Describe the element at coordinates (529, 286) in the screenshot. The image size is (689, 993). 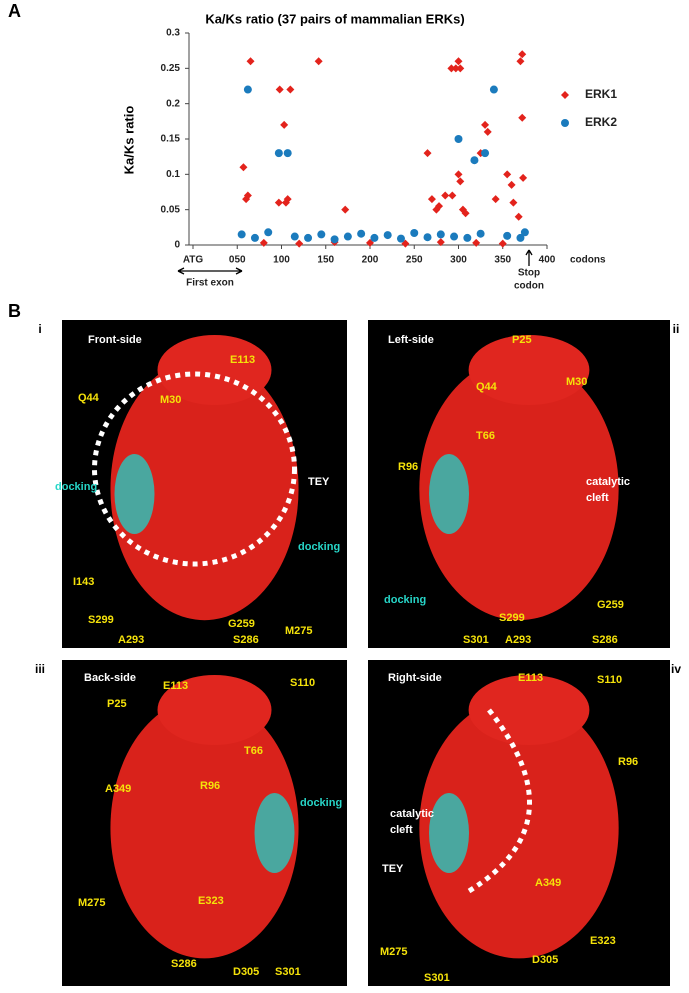
I see `annotation: codon` at that location.